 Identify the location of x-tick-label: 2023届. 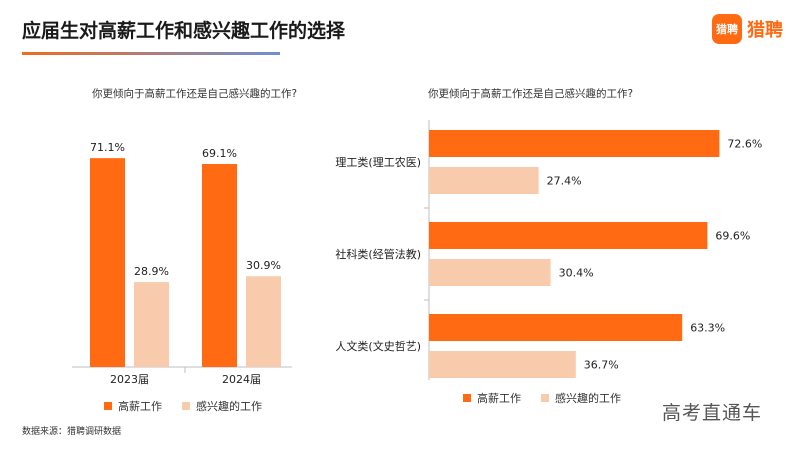
(129, 379).